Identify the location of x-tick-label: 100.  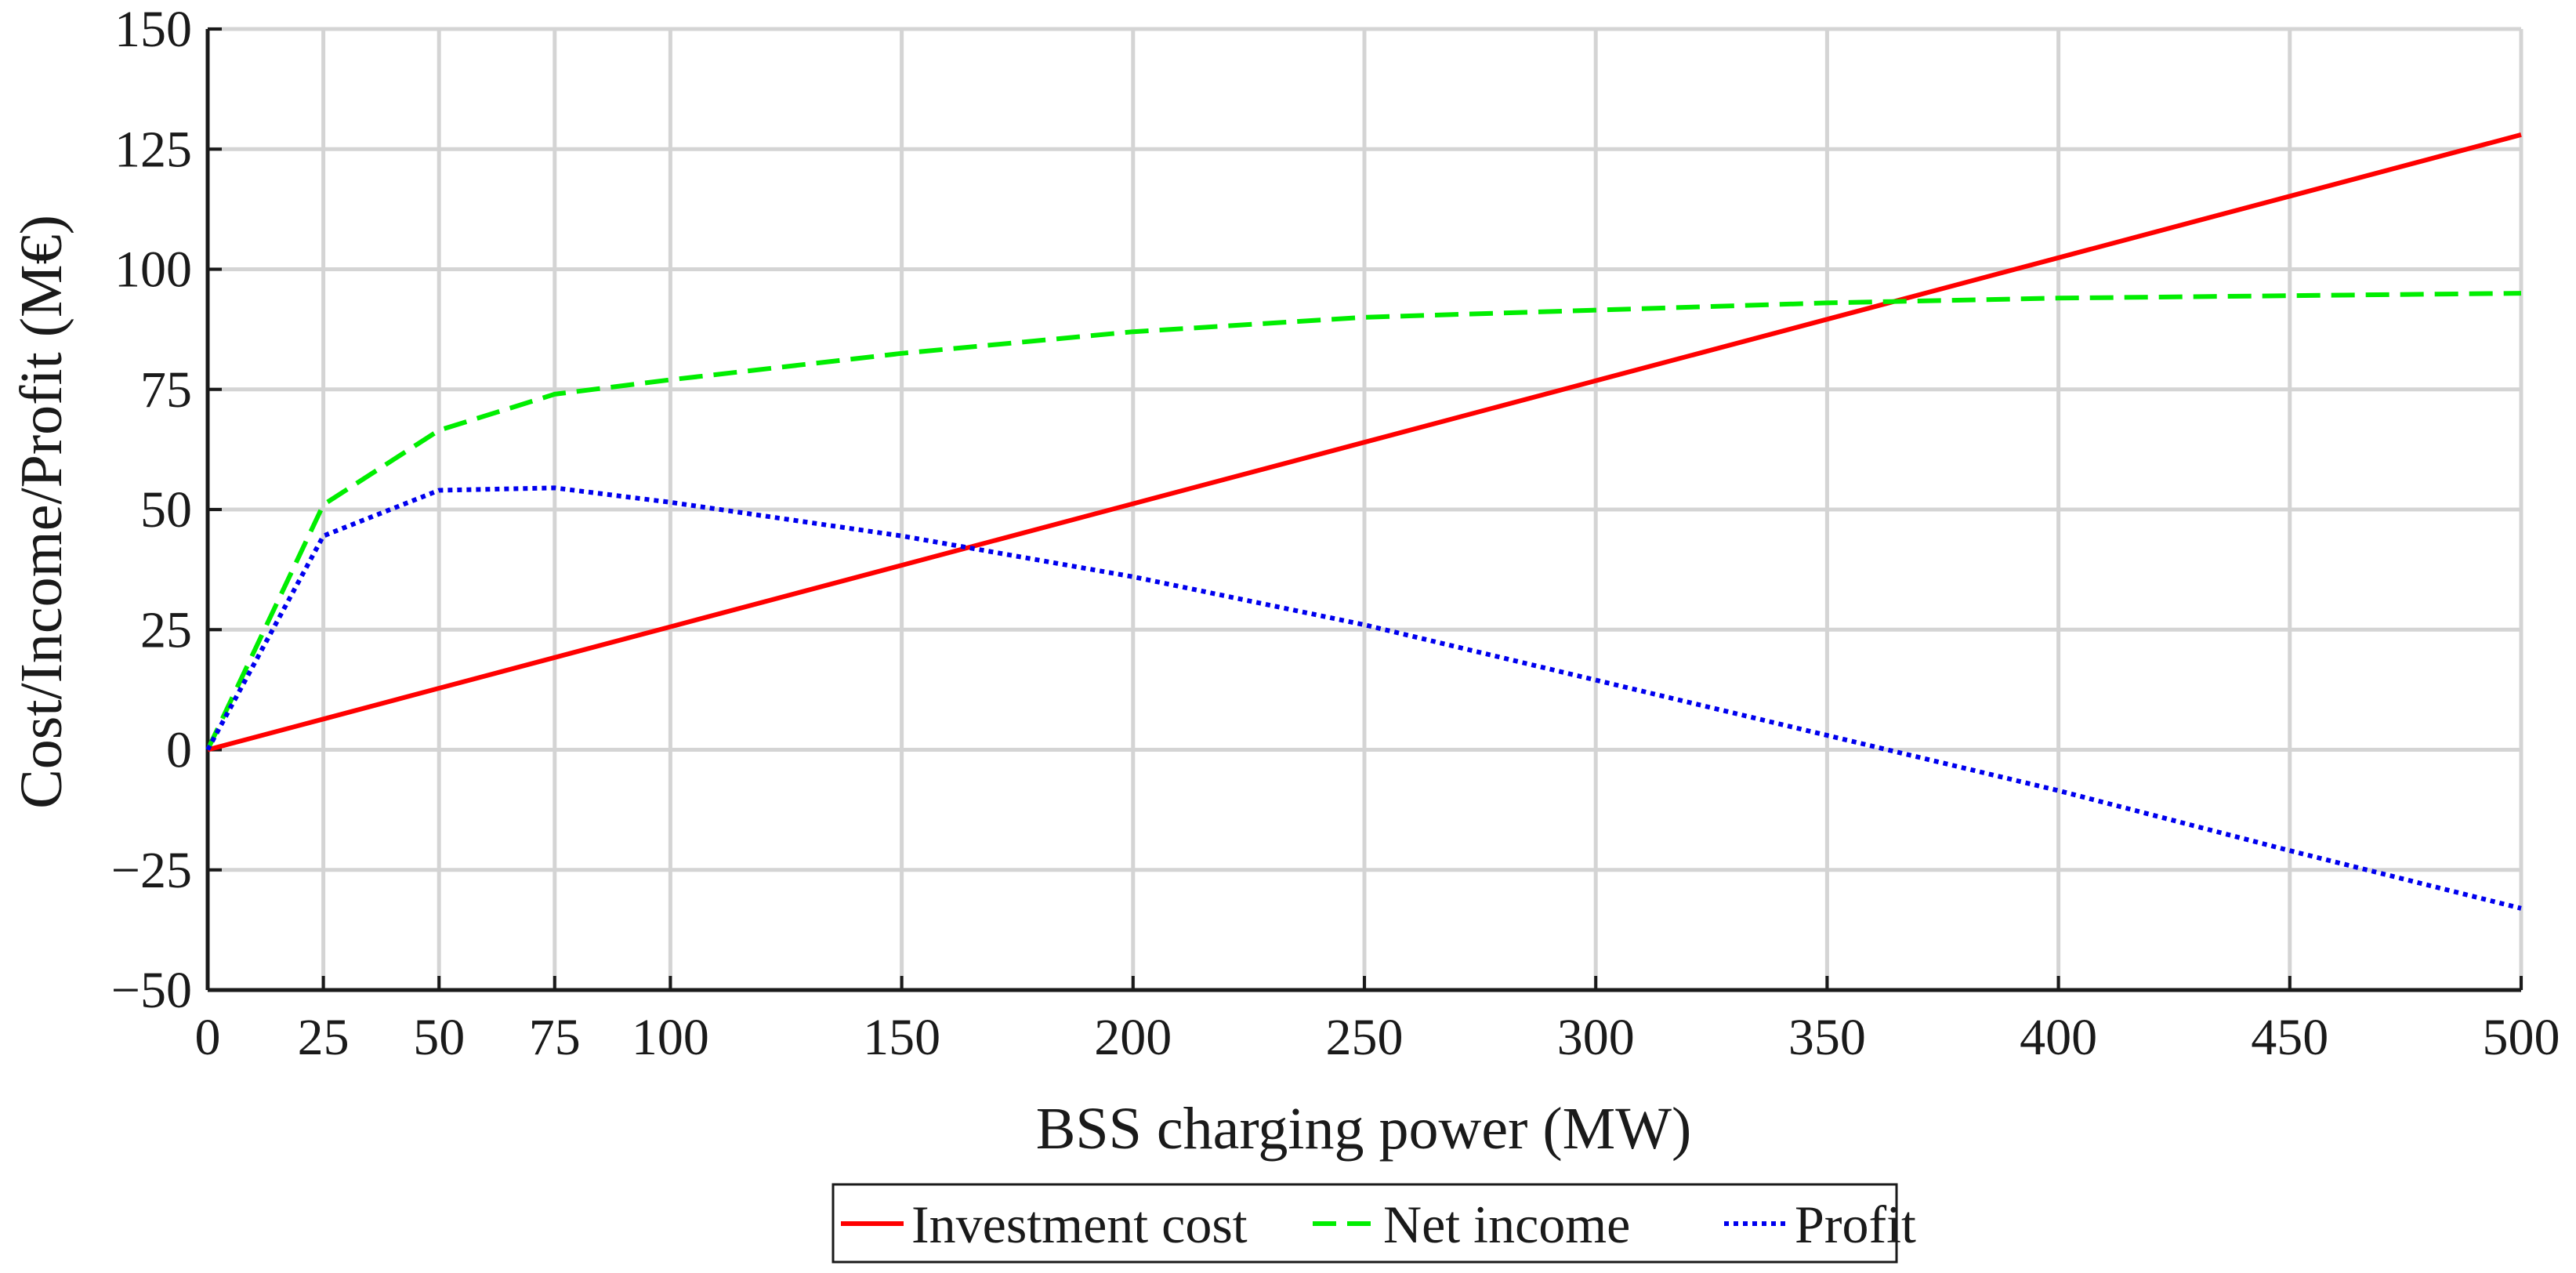
(670, 1037).